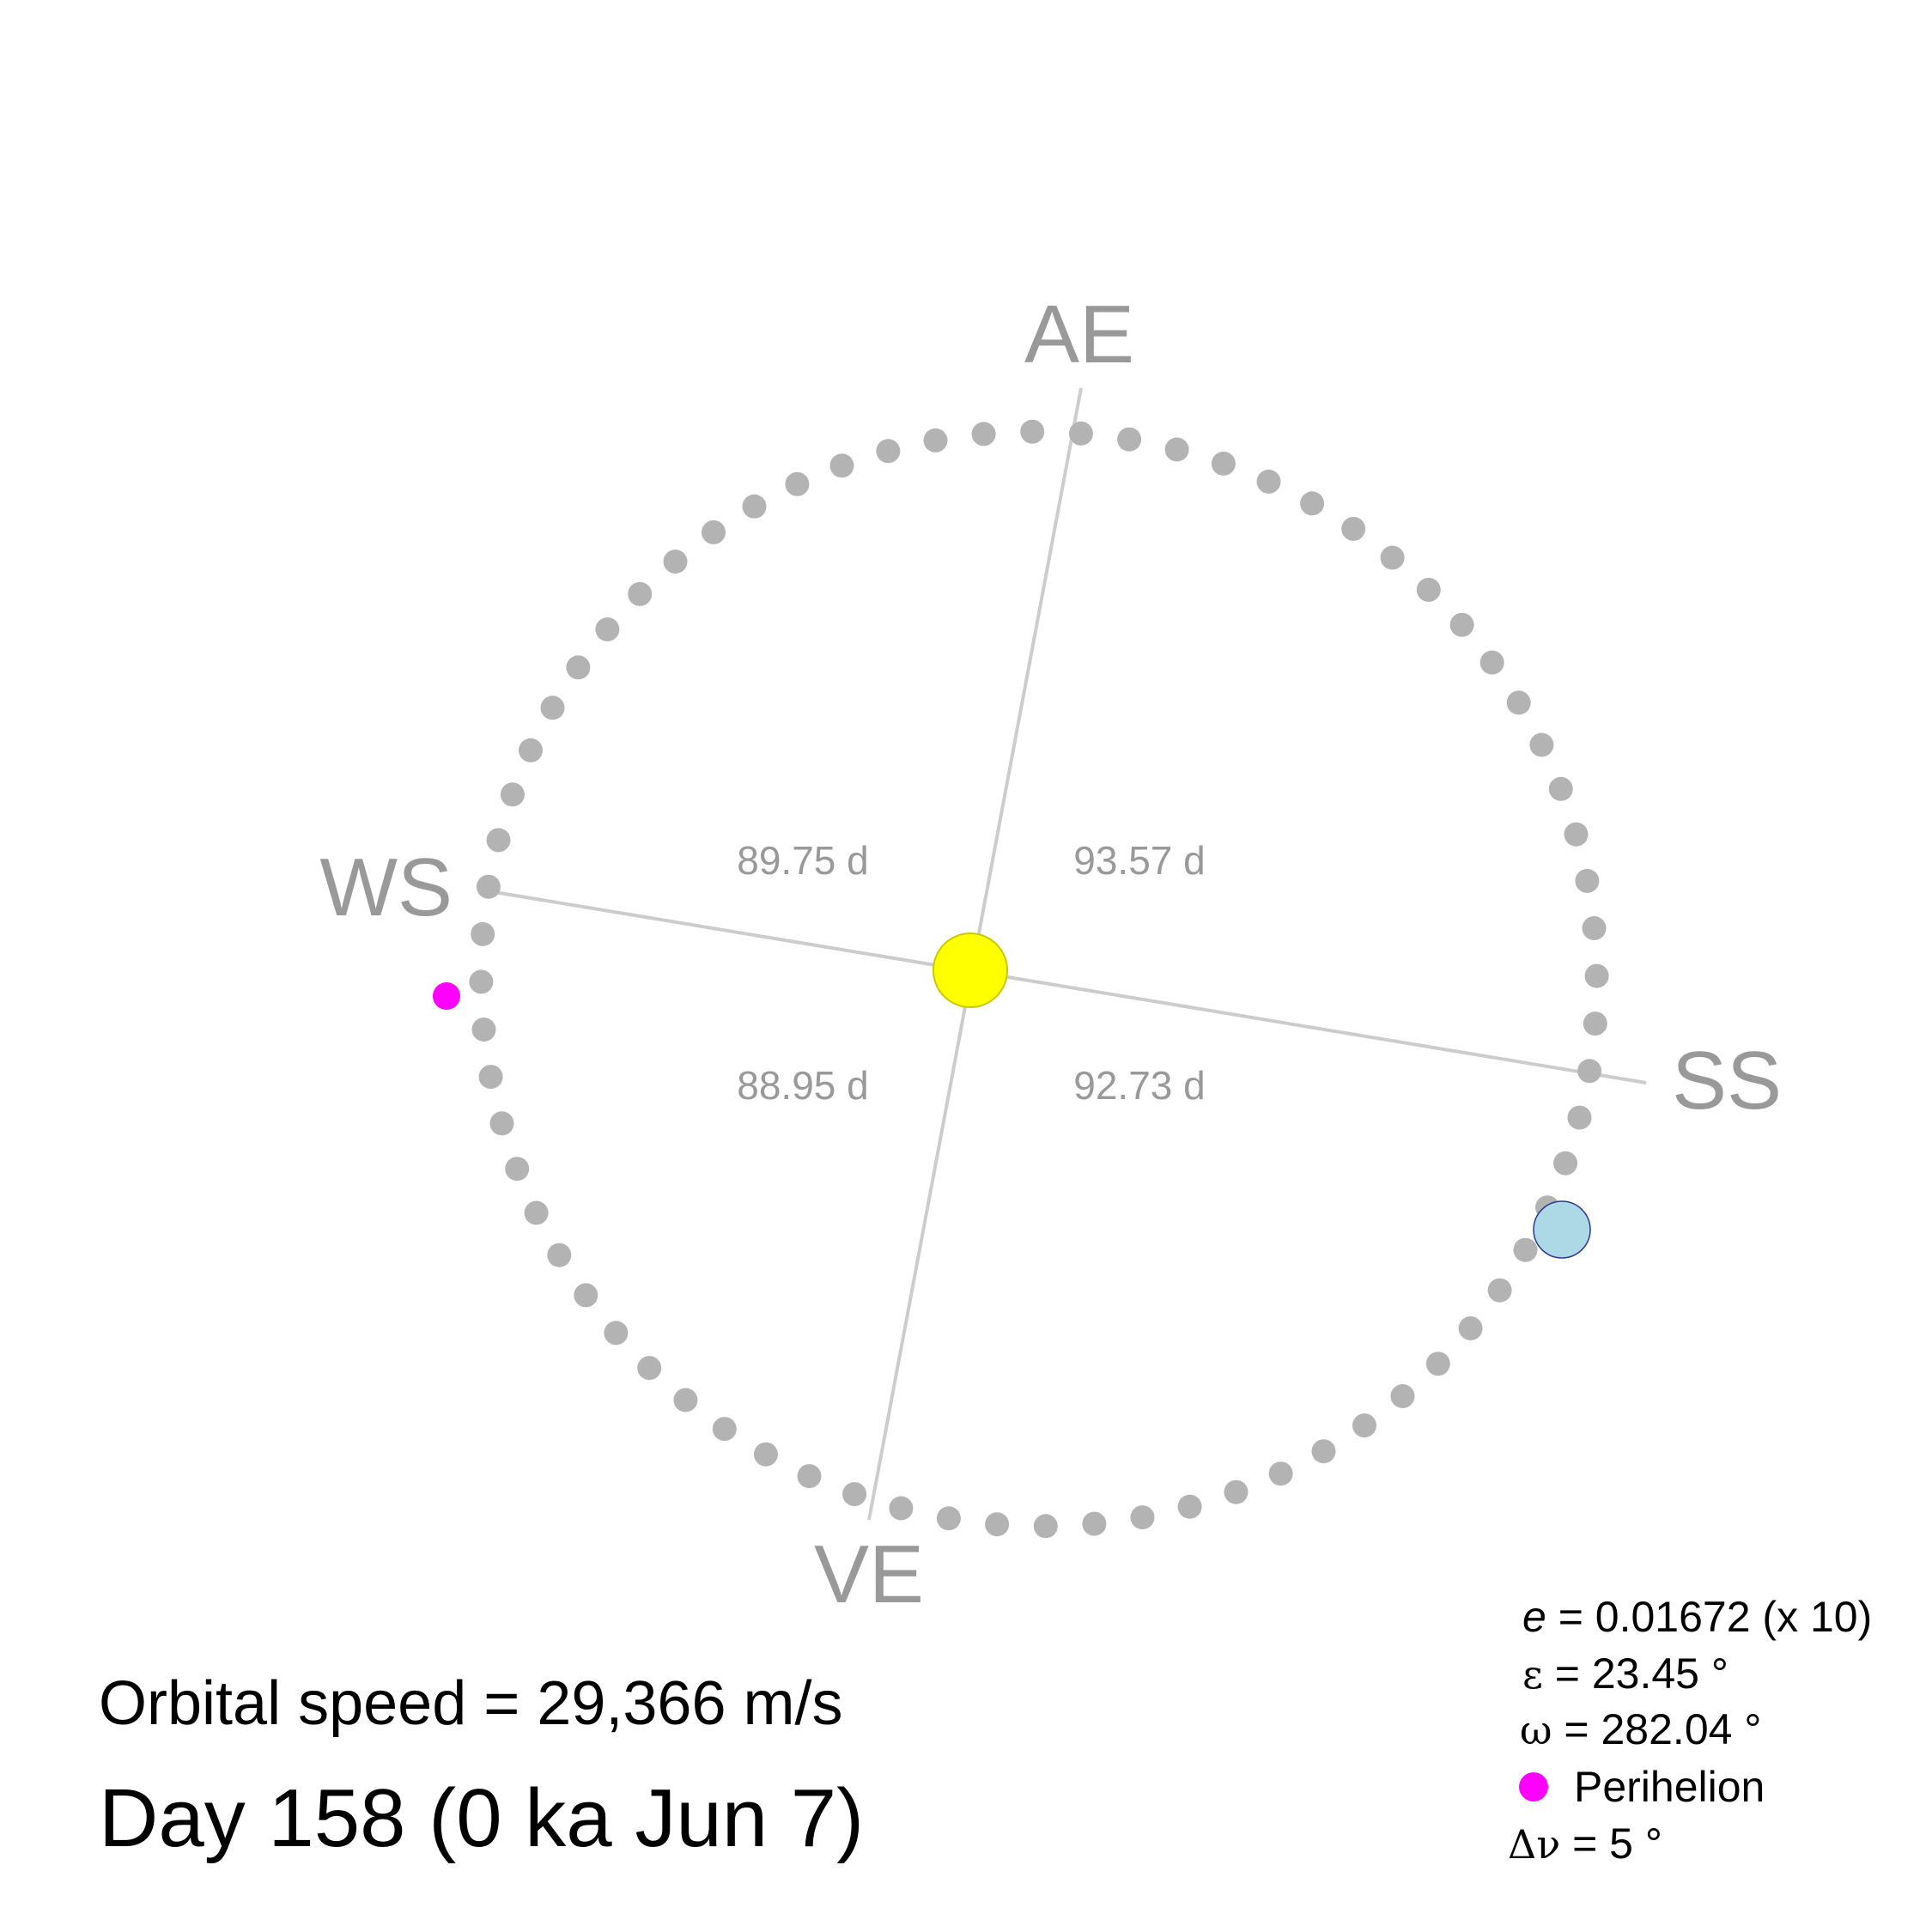  What do you see at coordinates (970, 970) in the screenshot?
I see `sun` at bounding box center [970, 970].